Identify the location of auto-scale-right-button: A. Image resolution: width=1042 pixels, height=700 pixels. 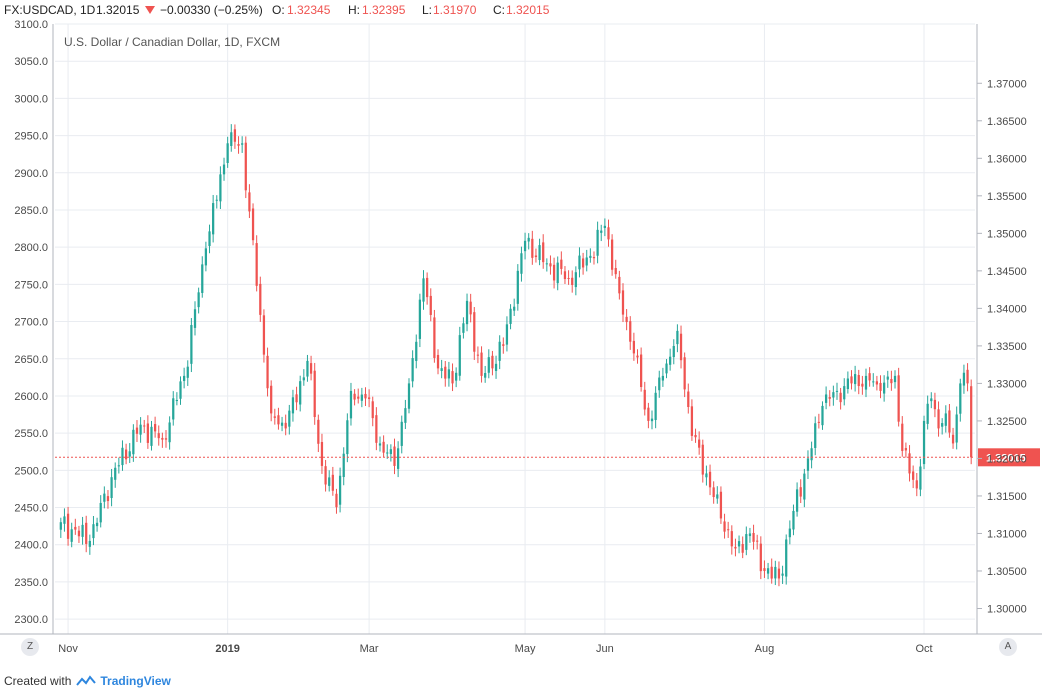
(1008, 647).